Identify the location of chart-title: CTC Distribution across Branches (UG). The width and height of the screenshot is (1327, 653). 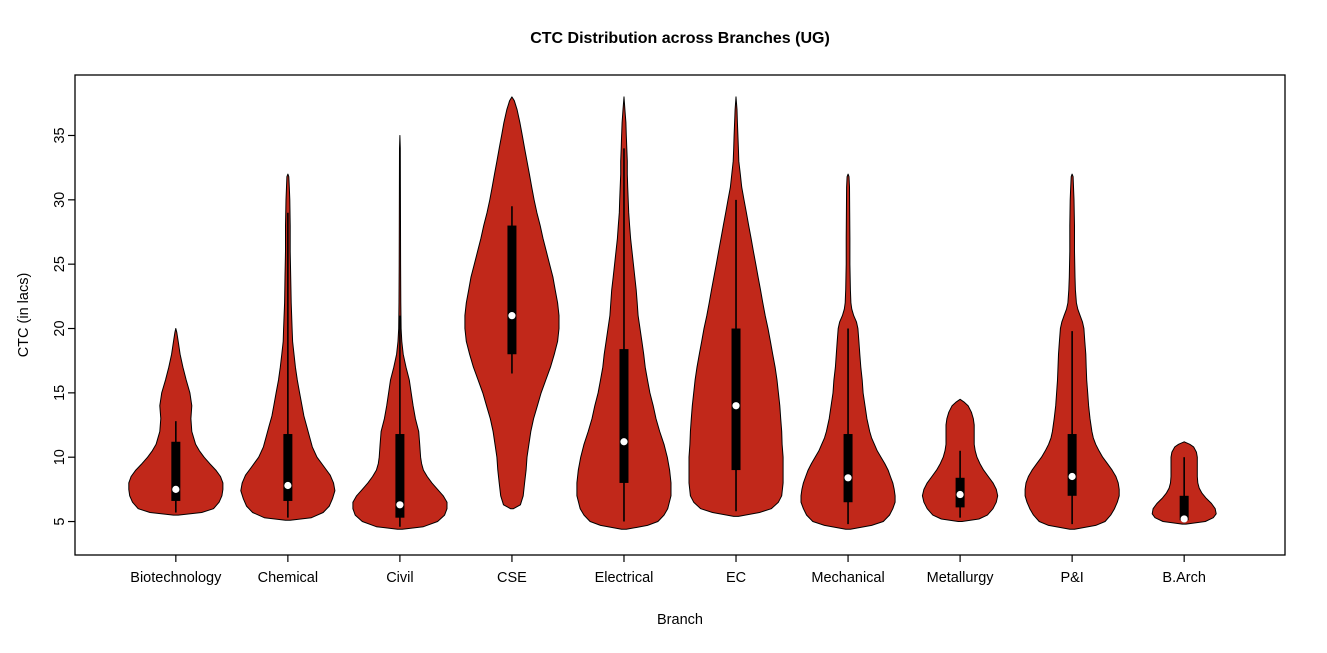
(680, 38).